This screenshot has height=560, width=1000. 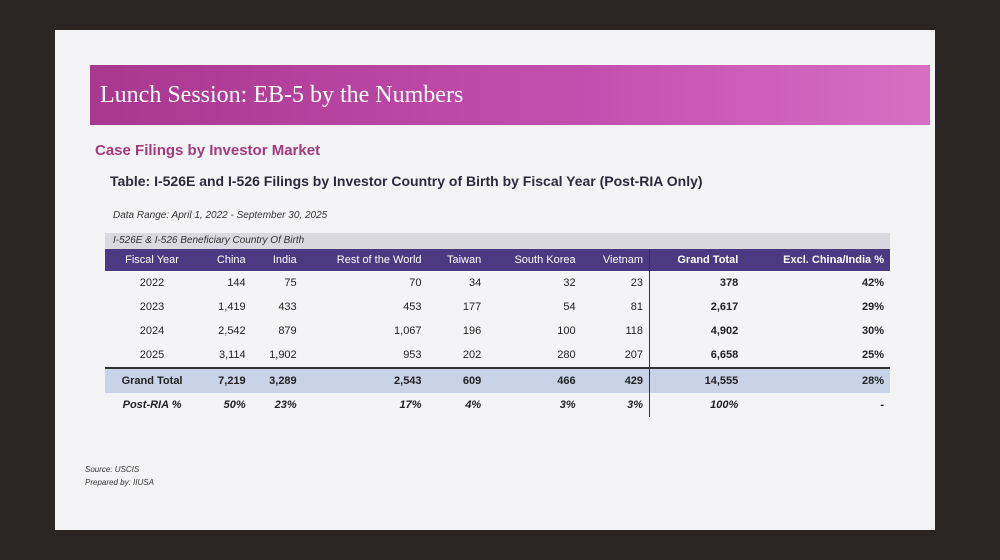 What do you see at coordinates (282, 95) in the screenshot?
I see `slide-title: Lunch Session: EB-5 by the Numbers` at bounding box center [282, 95].